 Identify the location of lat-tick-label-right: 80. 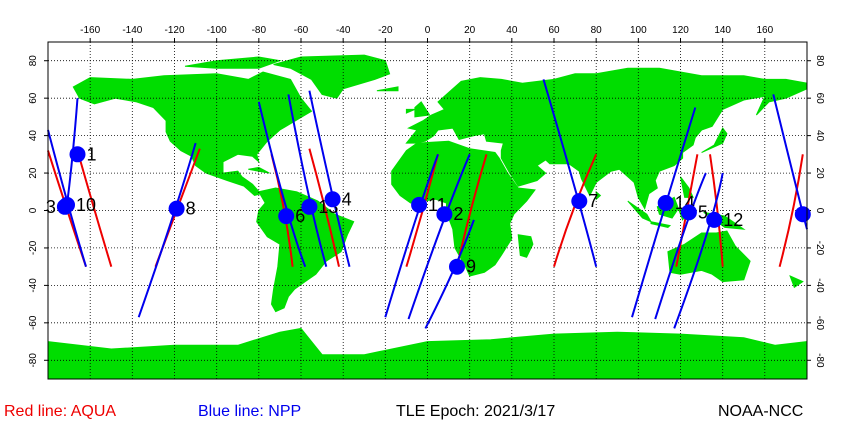
(819, 61).